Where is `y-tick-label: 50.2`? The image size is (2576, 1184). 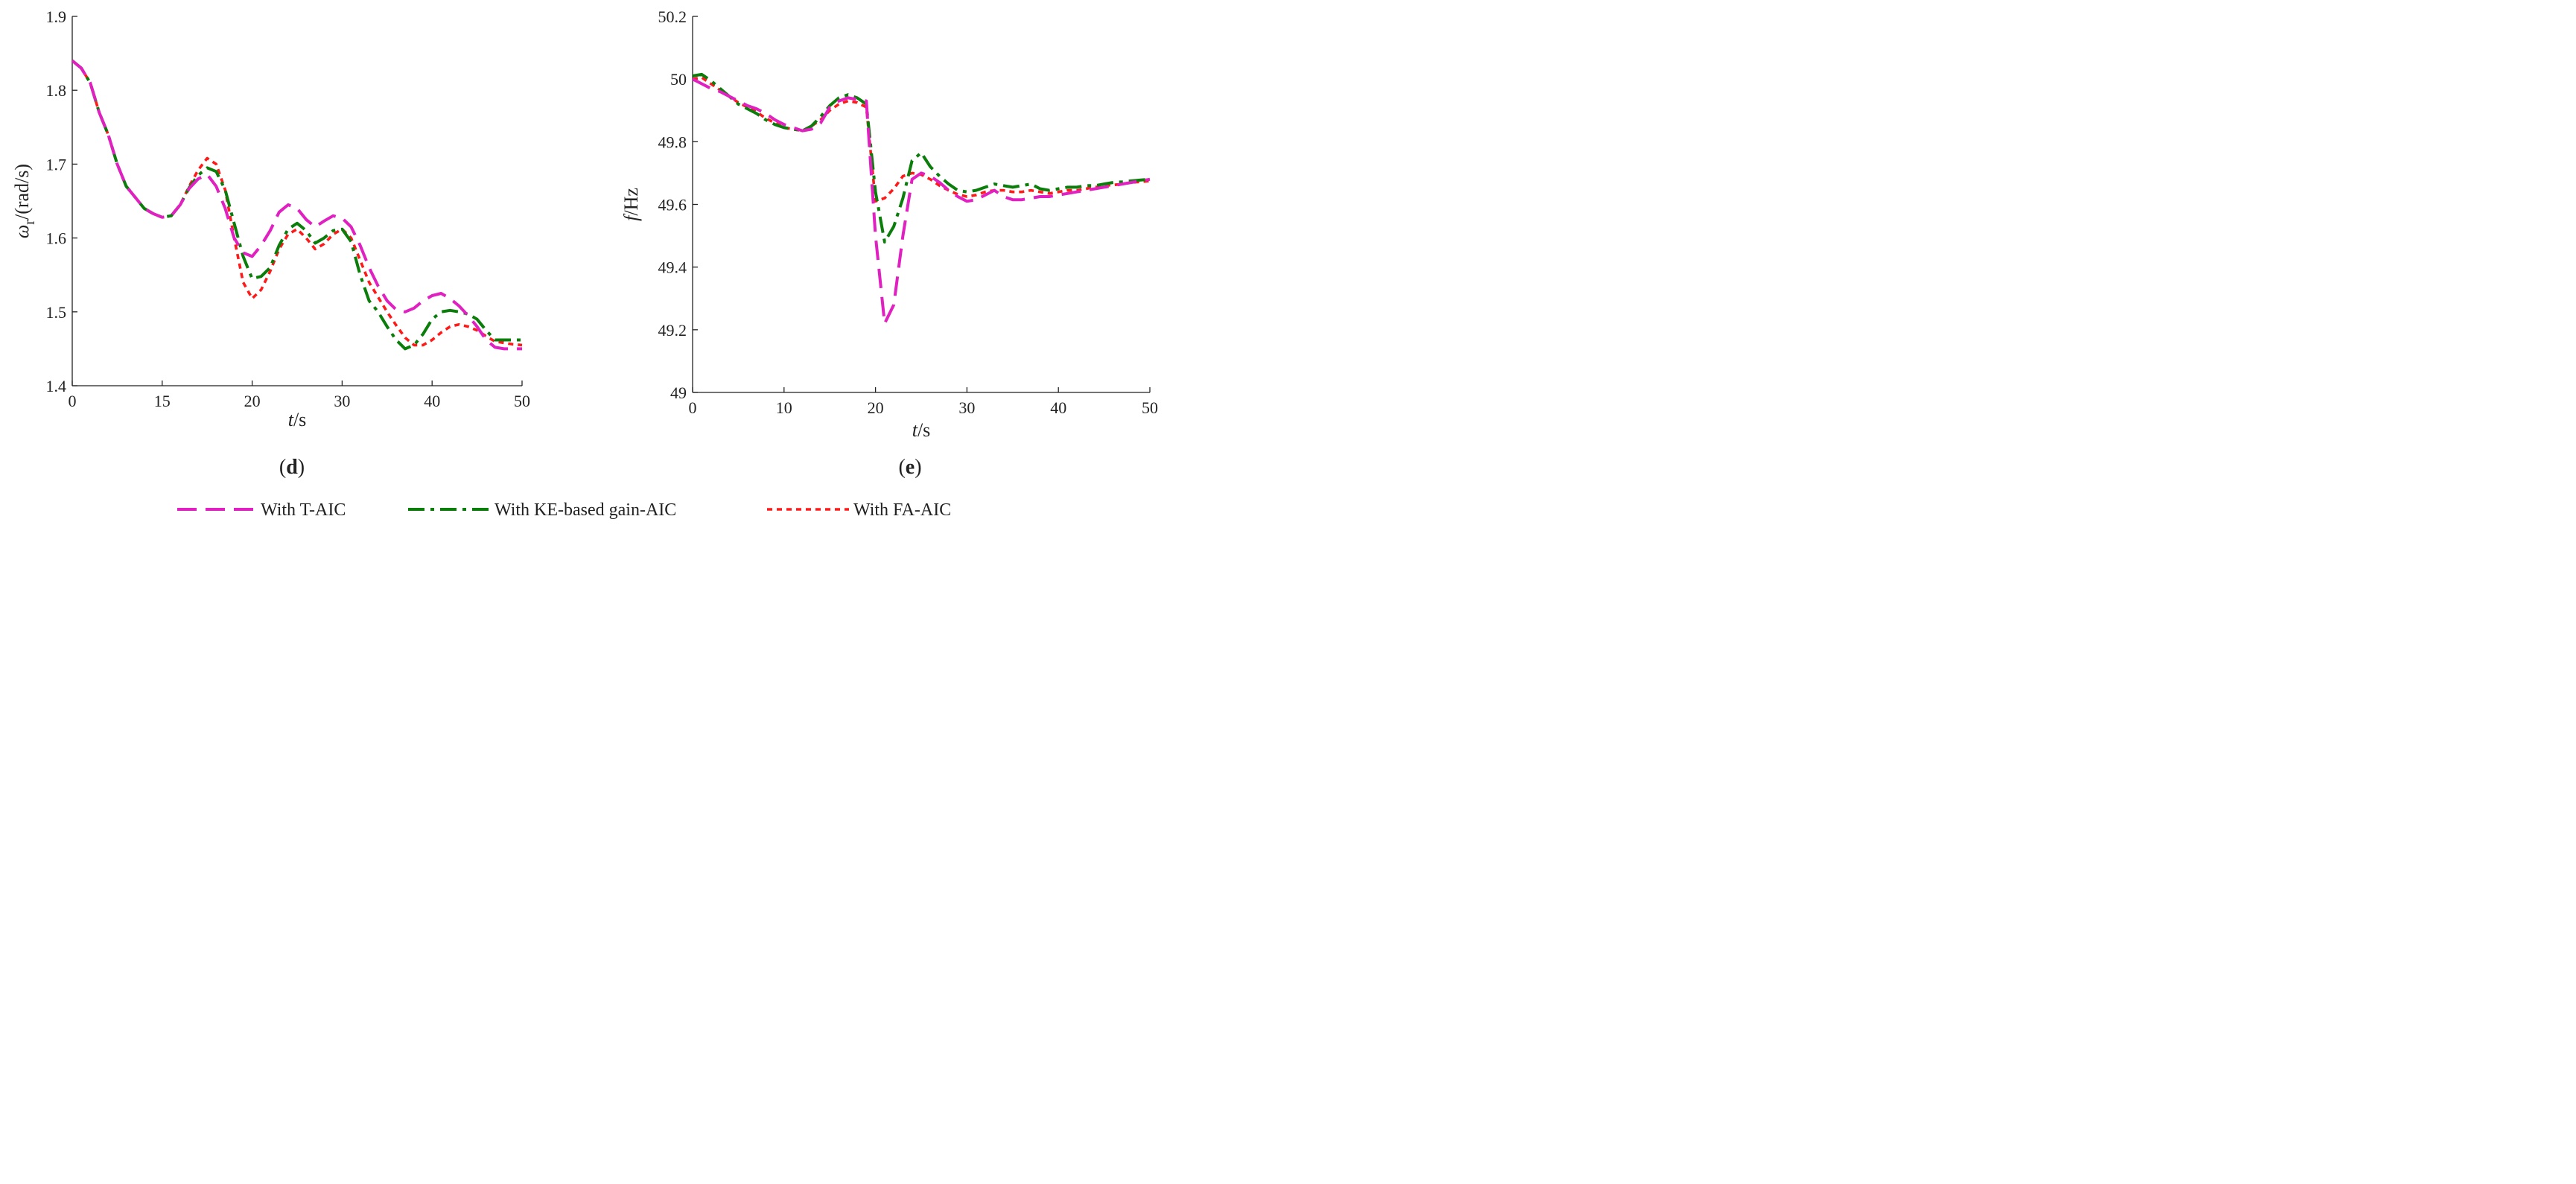
y-tick-label: 50.2 is located at coordinates (672, 16).